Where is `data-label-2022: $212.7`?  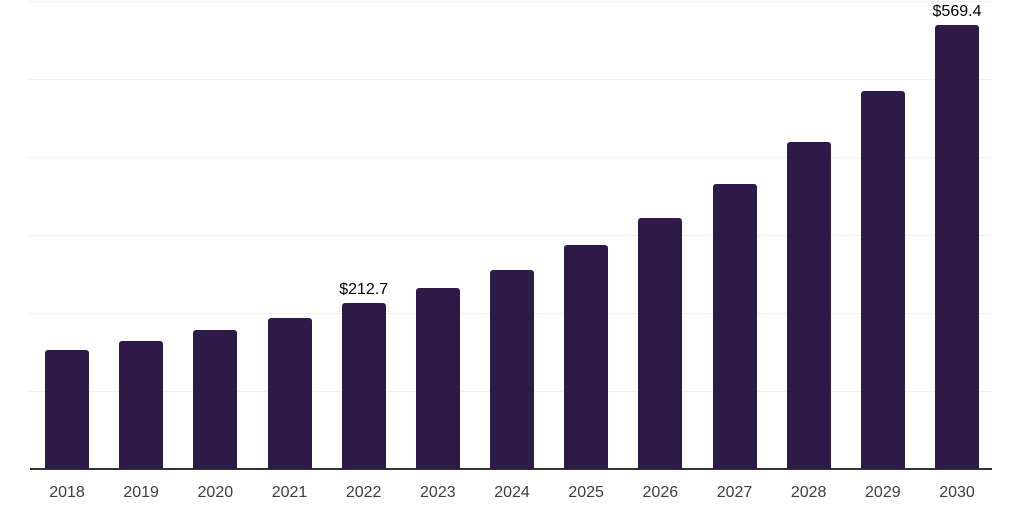
data-label-2022: $212.7 is located at coordinates (364, 290).